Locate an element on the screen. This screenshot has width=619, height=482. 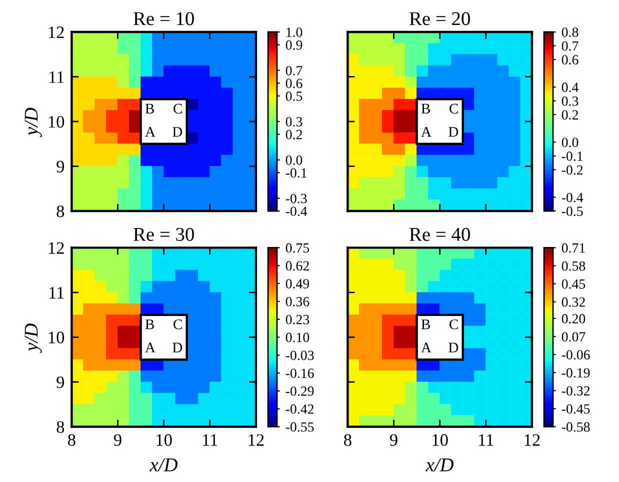
color-bar-label: 0.58 is located at coordinates (574, 266).